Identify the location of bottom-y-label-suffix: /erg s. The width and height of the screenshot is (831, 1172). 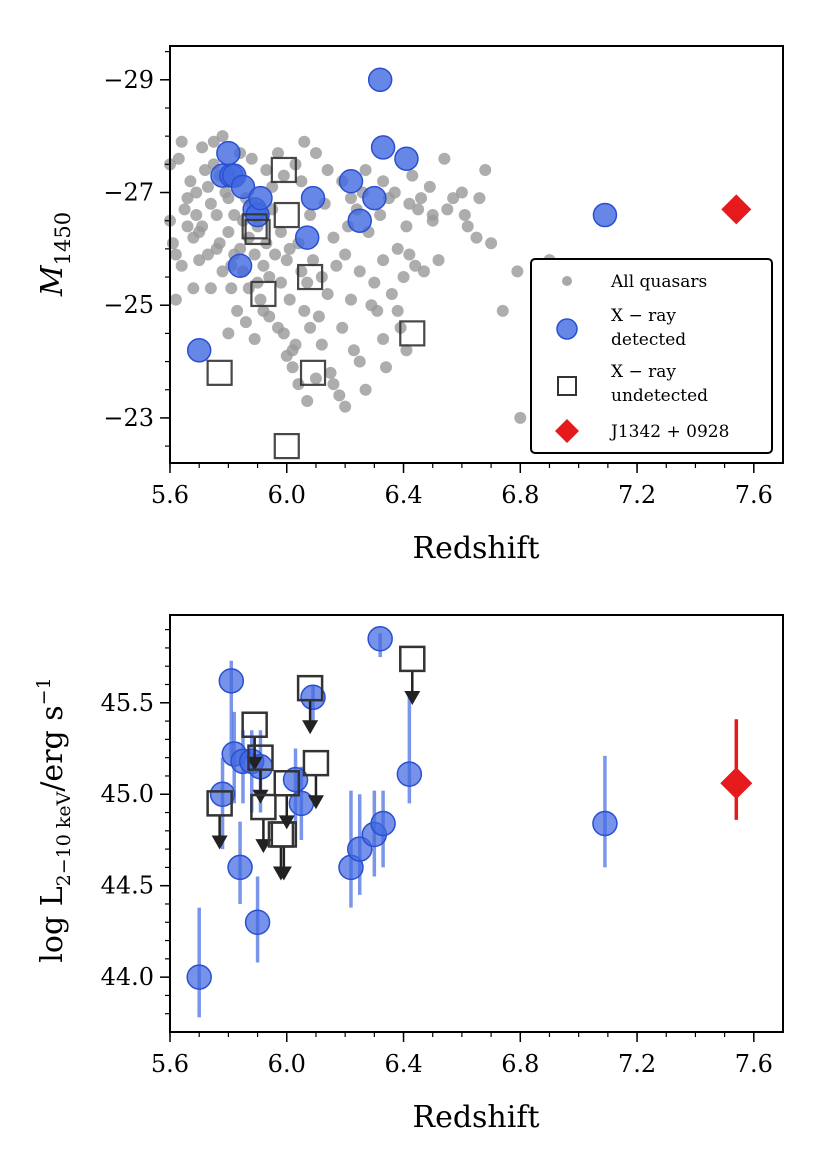
(52, 748).